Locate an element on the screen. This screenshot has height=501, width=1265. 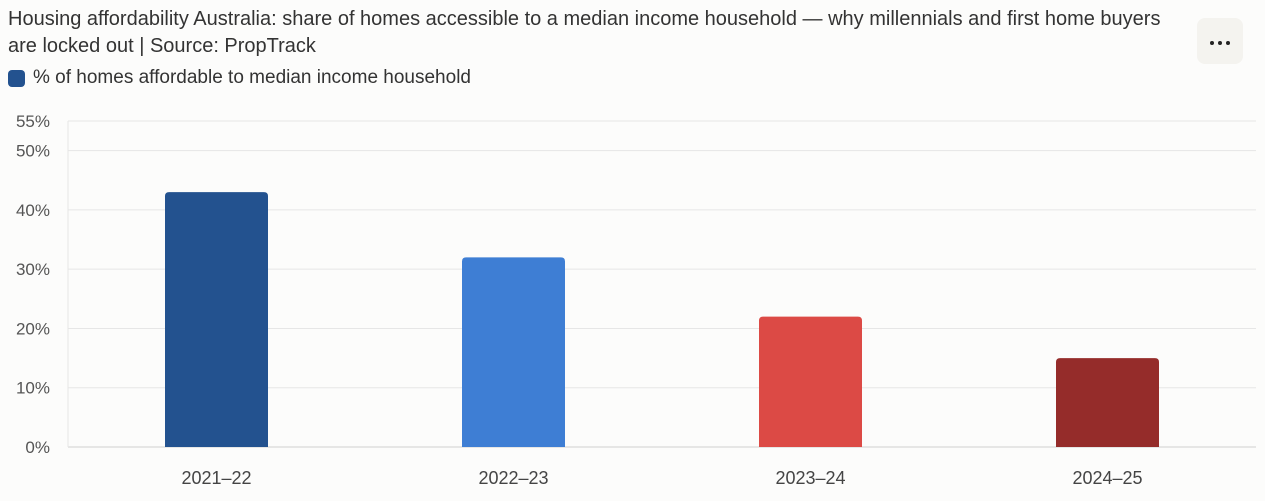
x-axis-labels: 2021–22 2022–23 2023–24 2024–25 is located at coordinates (661, 478).